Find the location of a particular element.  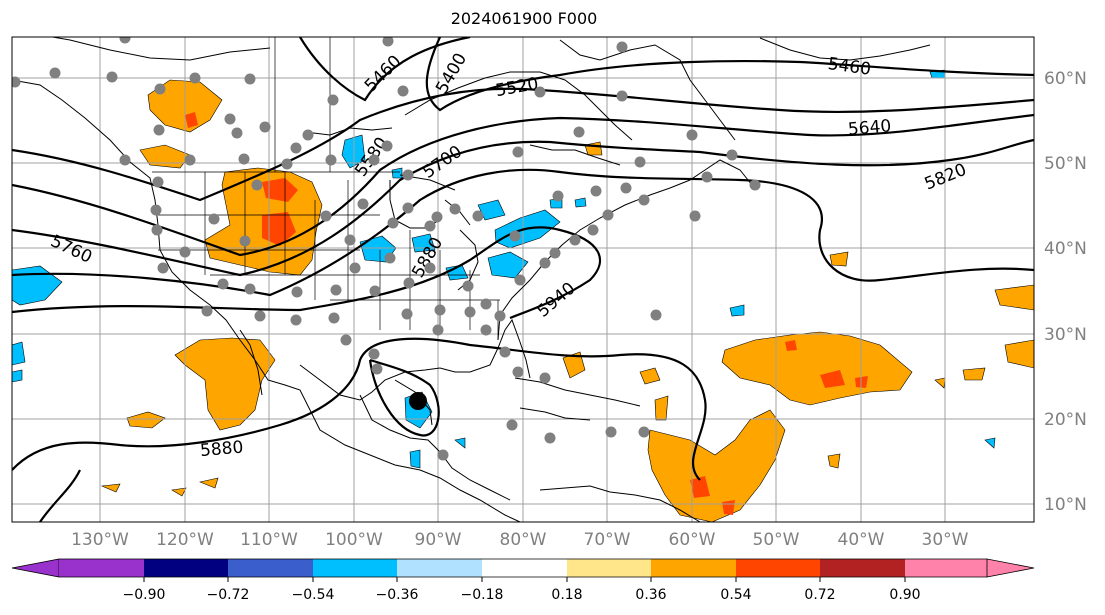

colorbar-tick-label: −0.18 is located at coordinates (482, 595).